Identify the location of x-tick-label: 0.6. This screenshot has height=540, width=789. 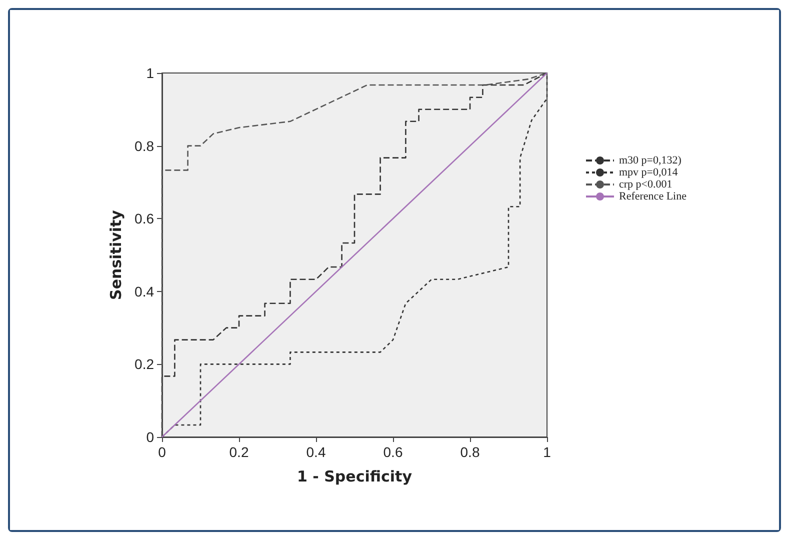
(393, 452).